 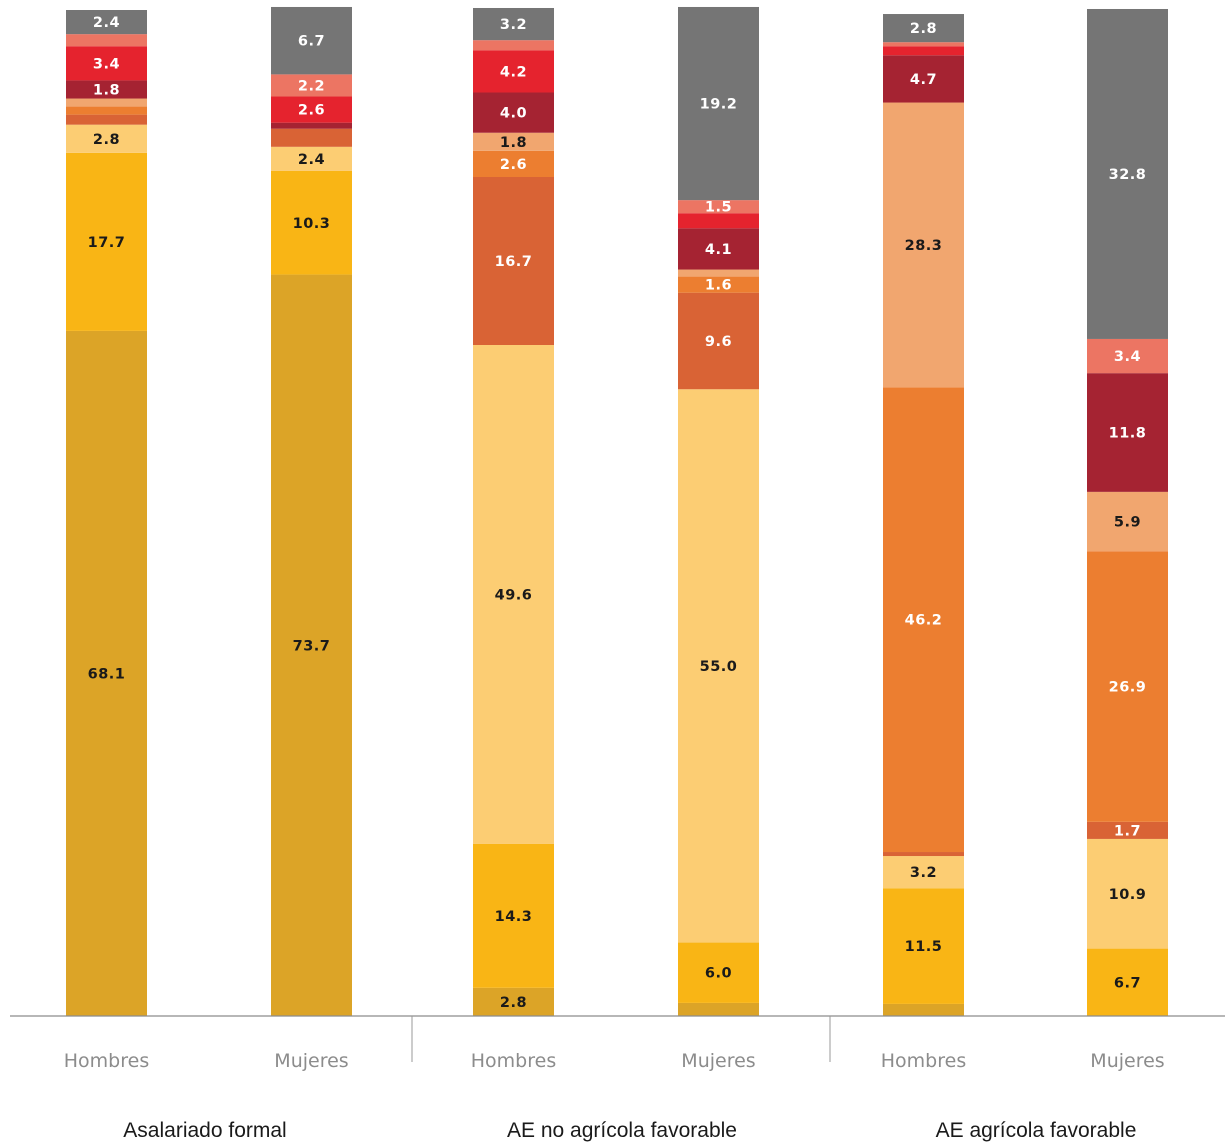 I want to click on data-label: 49.6, so click(x=514, y=595).